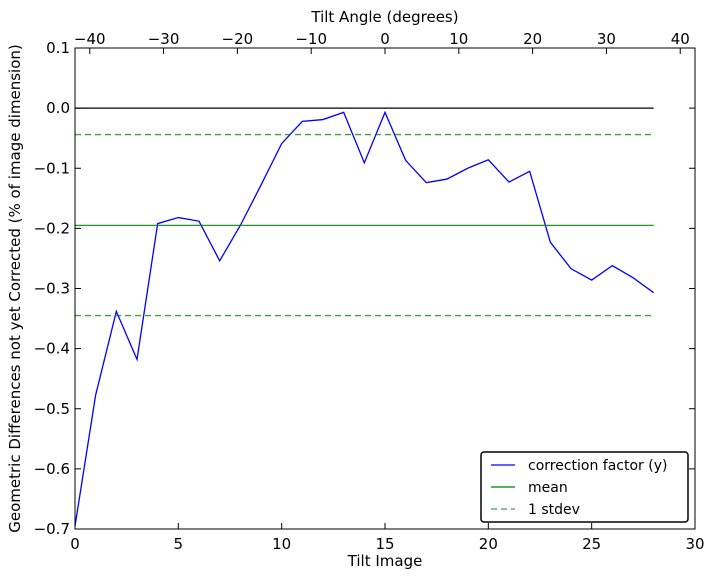  I want to click on y-tick-label: 0.0, so click(58, 108).